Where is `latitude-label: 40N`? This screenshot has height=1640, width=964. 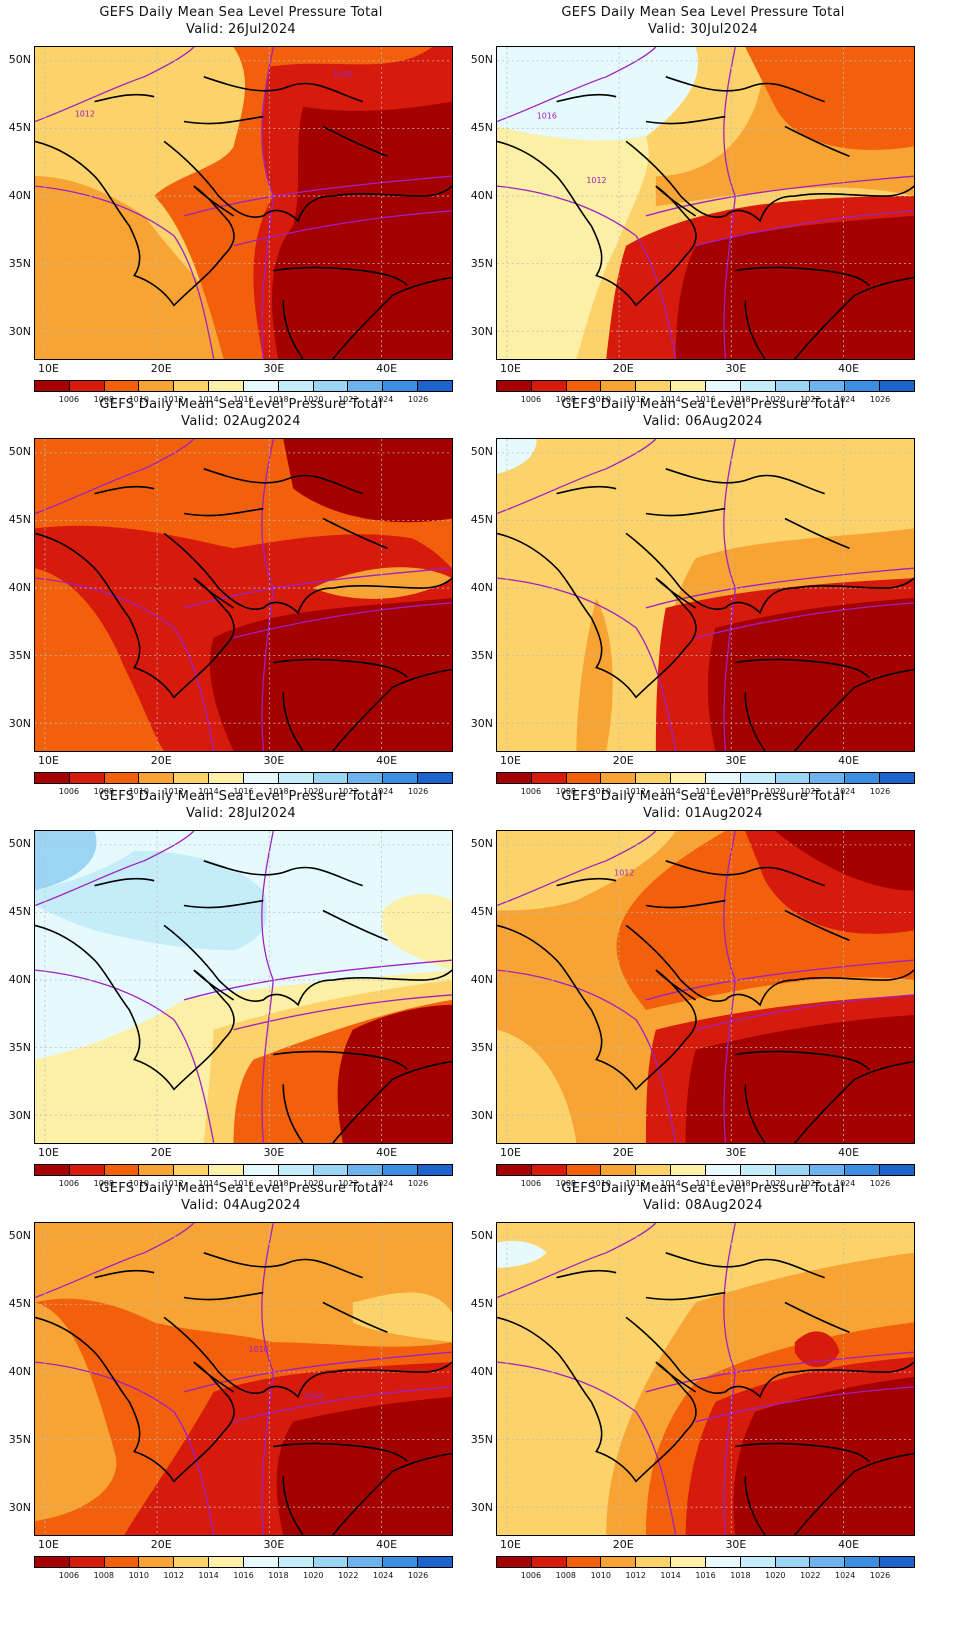
latitude-label: 40N is located at coordinates (19, 979).